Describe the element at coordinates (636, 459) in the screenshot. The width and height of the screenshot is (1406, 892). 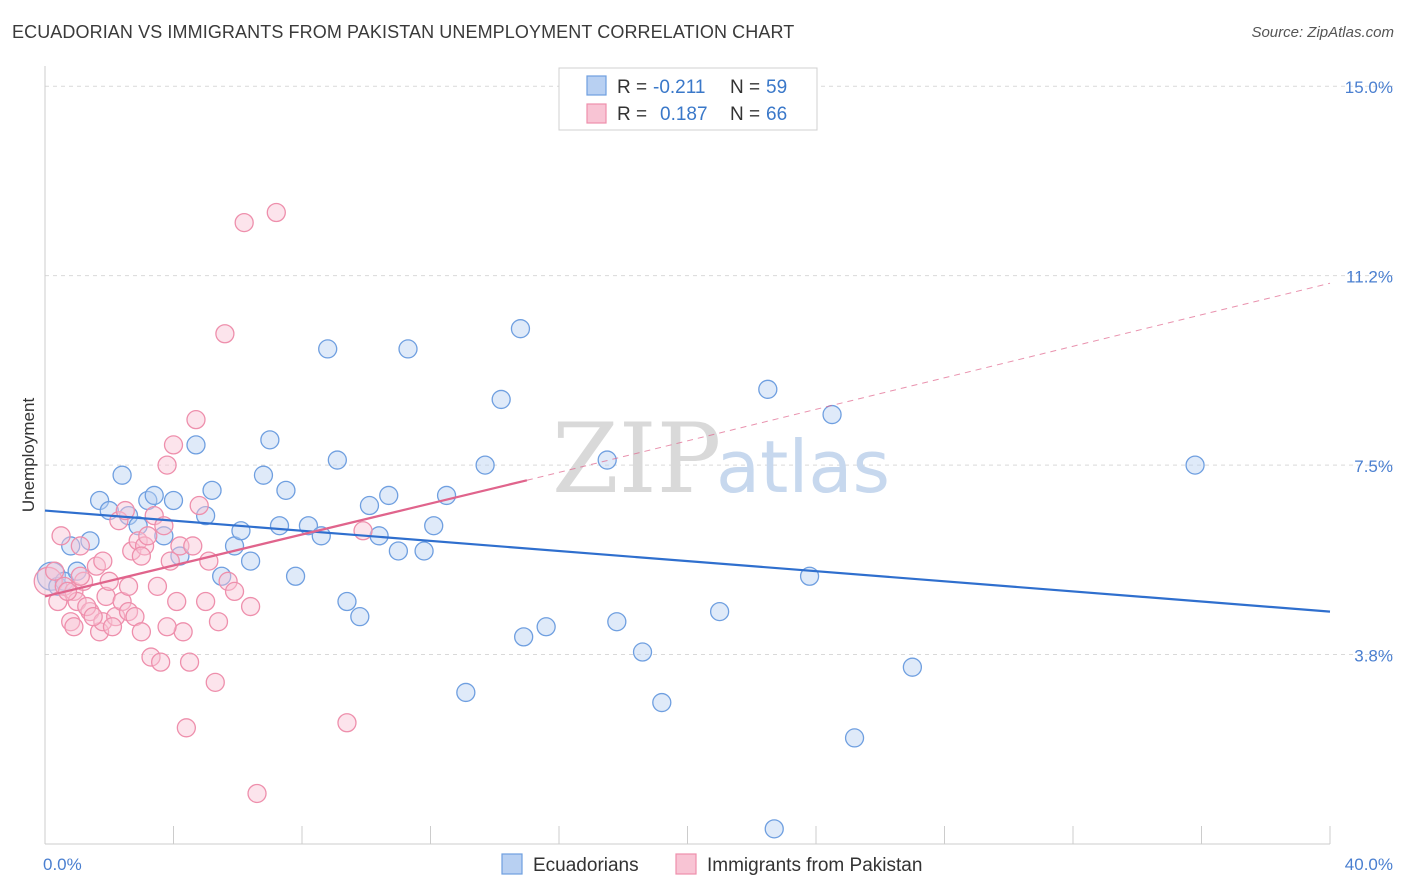
I see `watermark-zip: ZIP` at that location.